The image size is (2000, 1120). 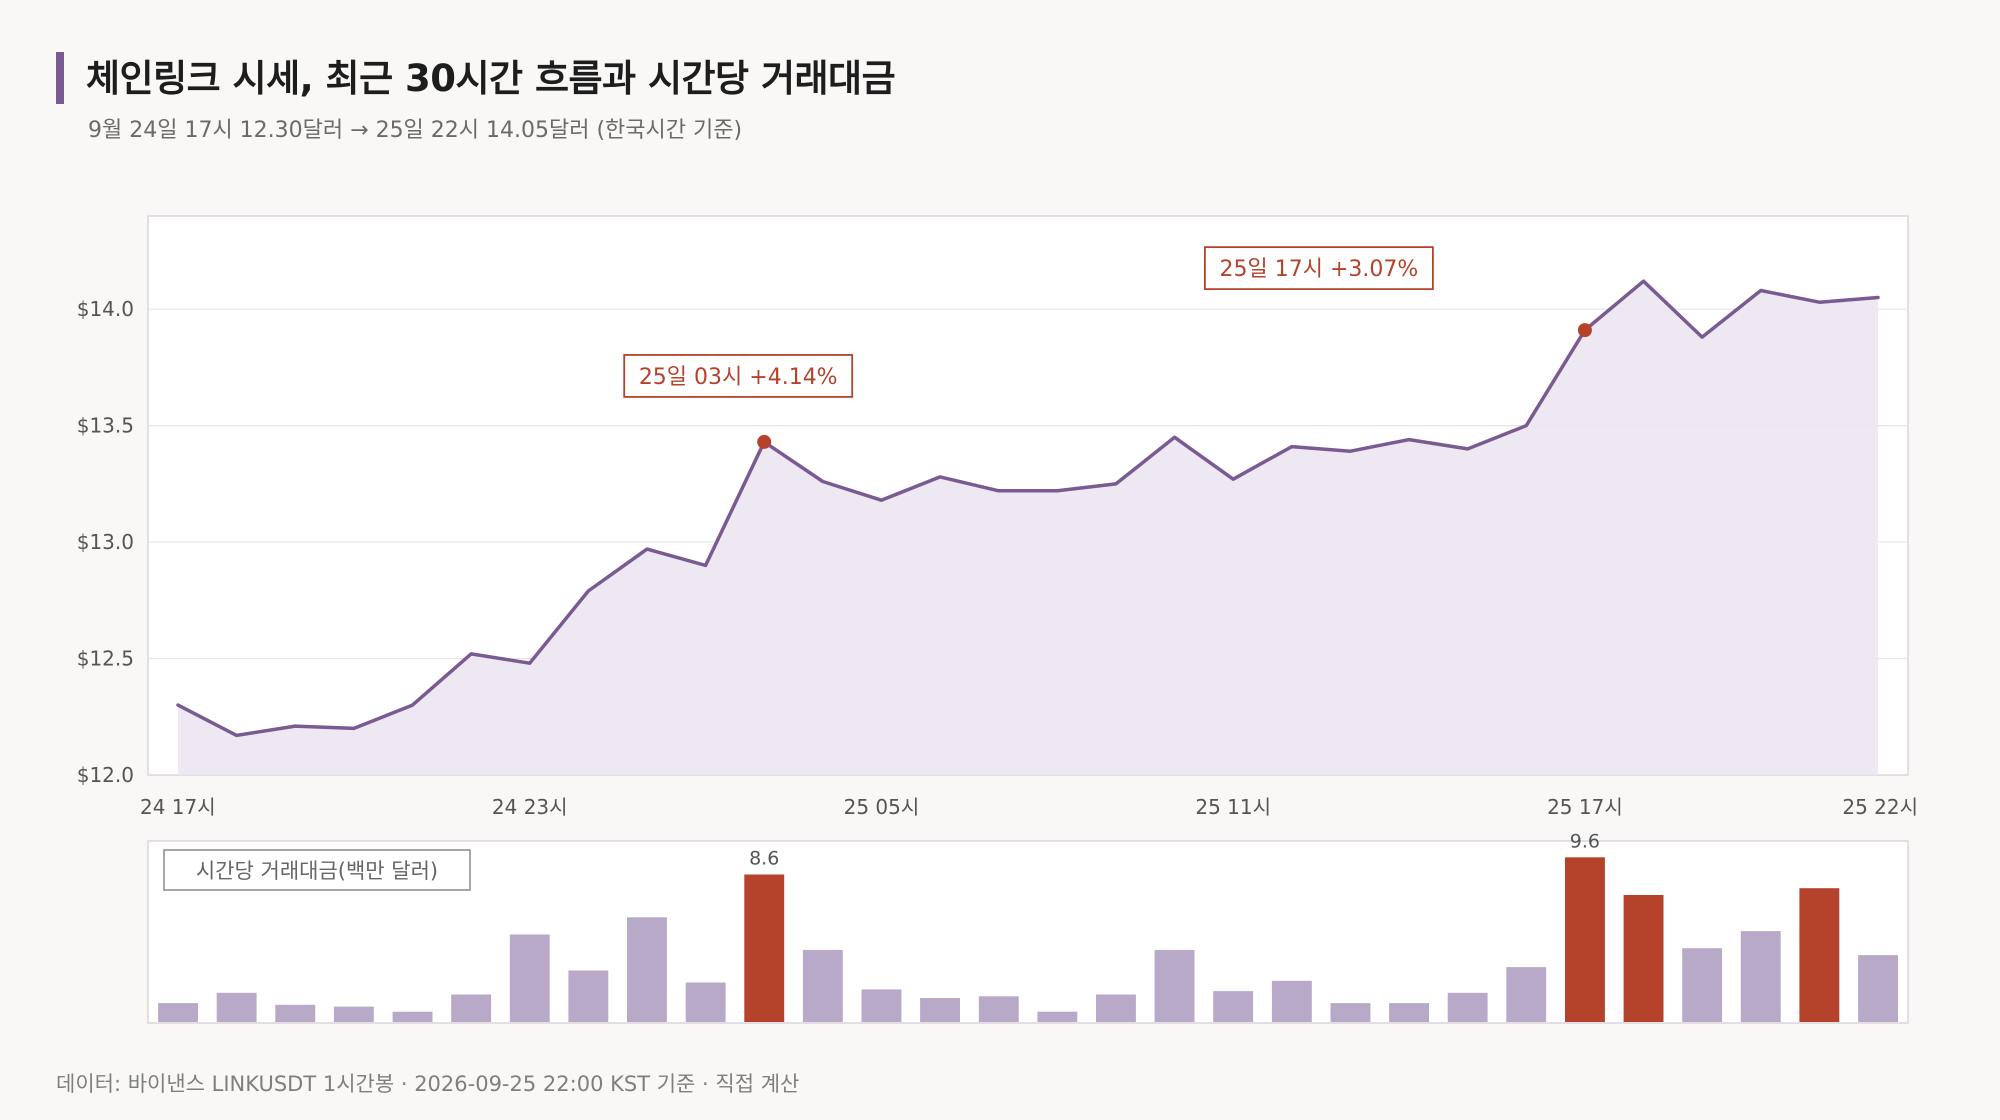 What do you see at coordinates (1585, 807) in the screenshot?
I see `x-tick-label: 25 17시` at bounding box center [1585, 807].